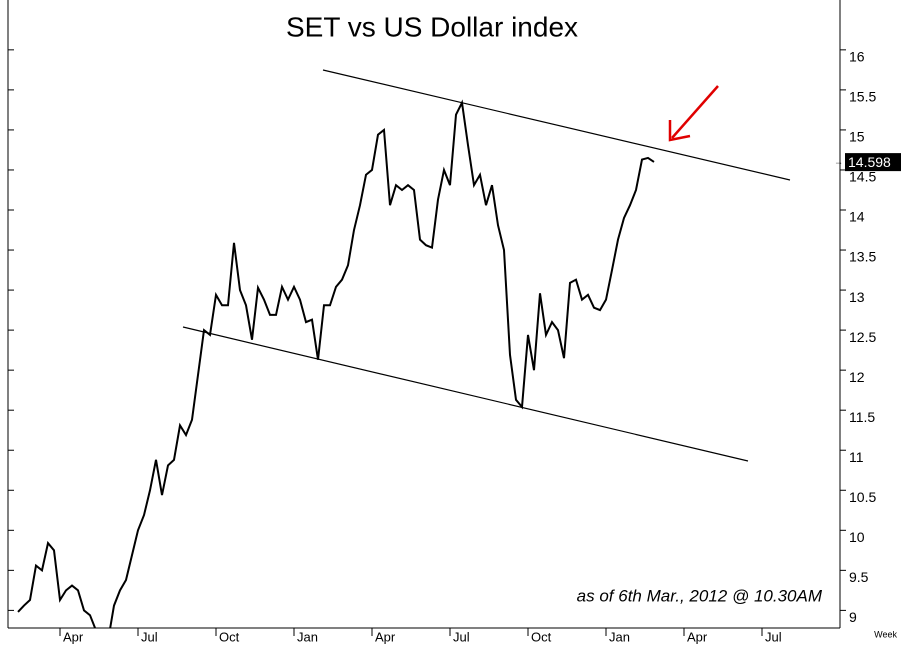 This screenshot has width=903, height=647. What do you see at coordinates (862, 177) in the screenshot?
I see `y-tick-label: 14.5` at bounding box center [862, 177].